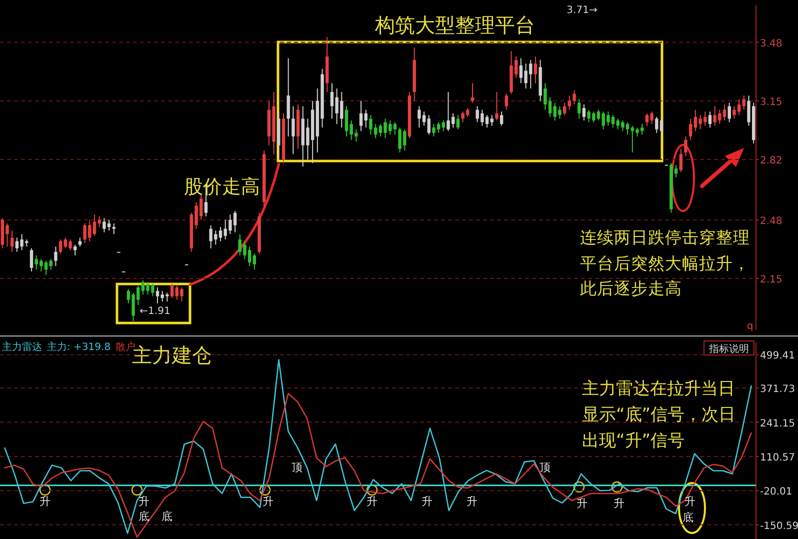 This screenshot has width=798, height=539. What do you see at coordinates (155, 311) in the screenshot?
I see `annotation: ←1.91` at bounding box center [155, 311].